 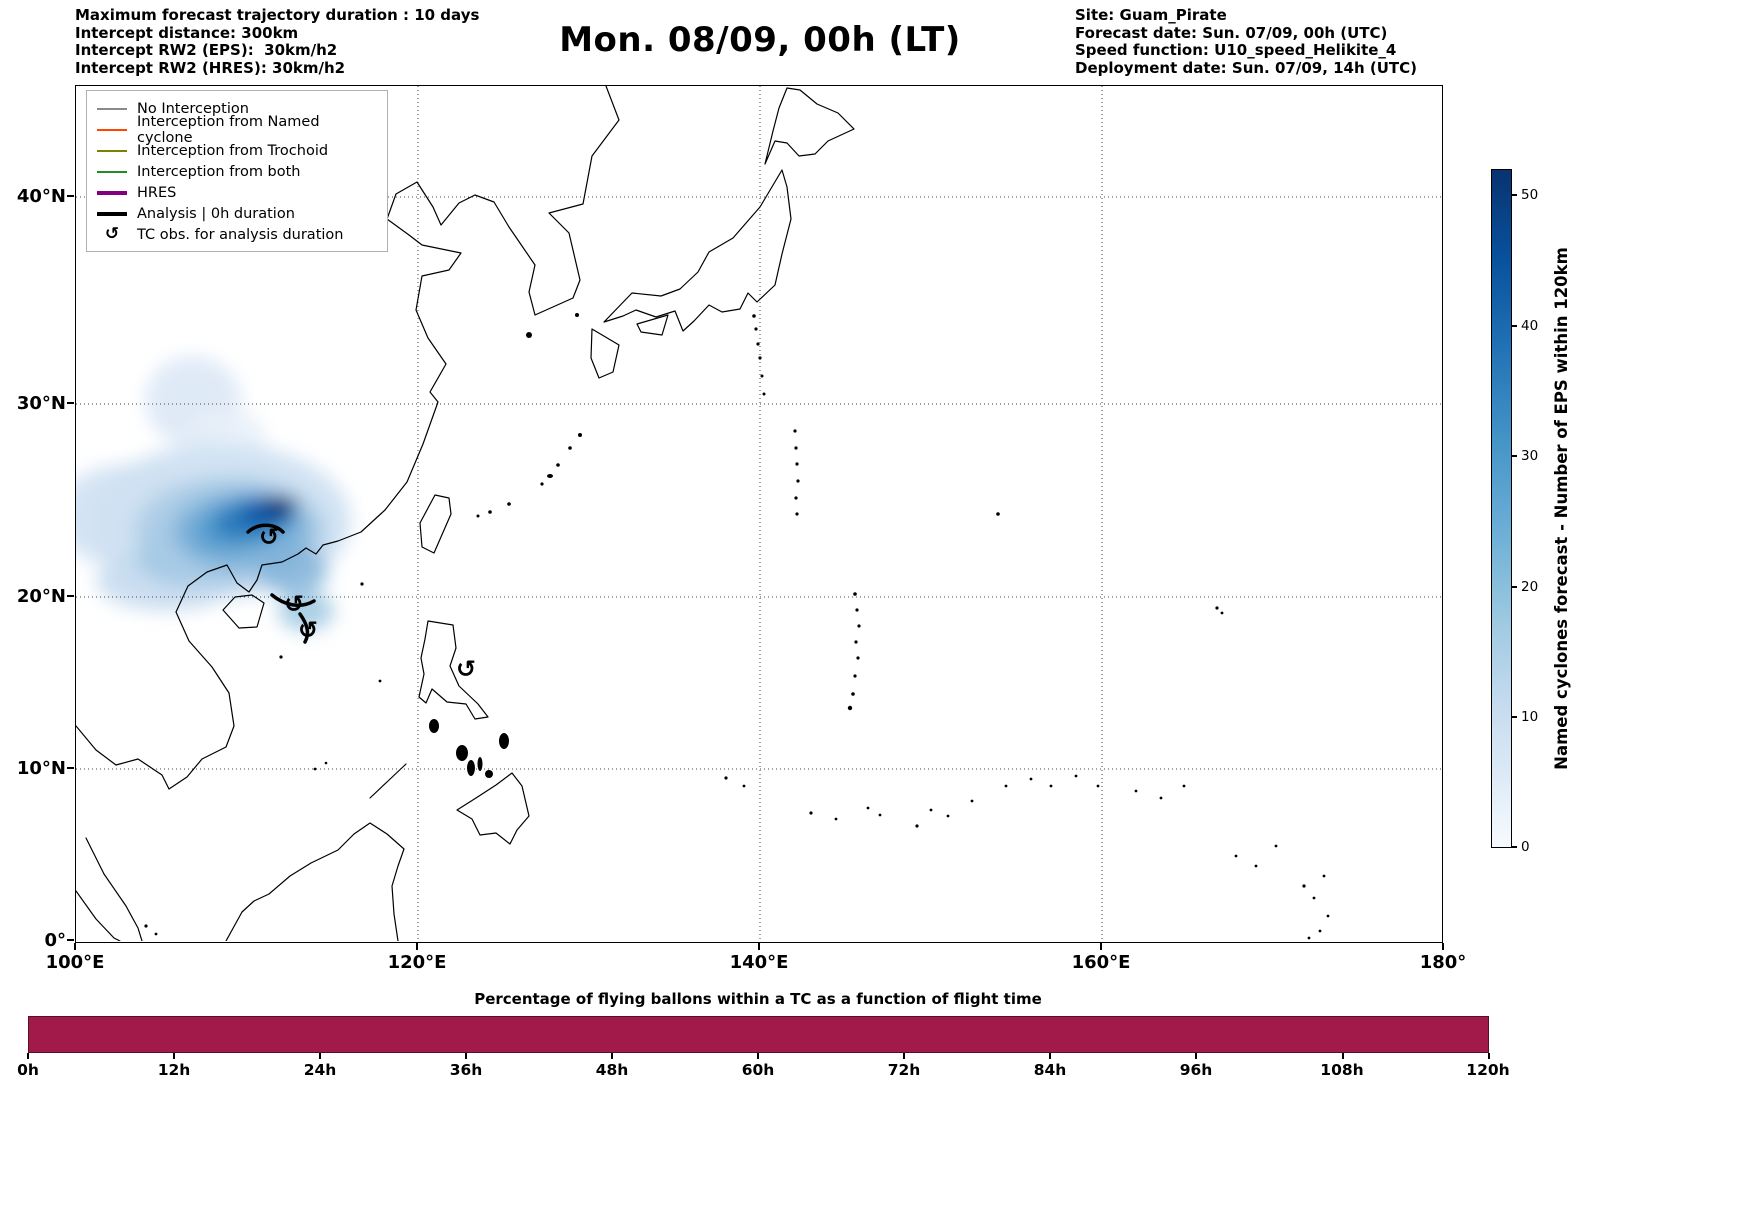 What do you see at coordinates (1101, 962) in the screenshot?
I see `x-tick-label: 160°E` at bounding box center [1101, 962].